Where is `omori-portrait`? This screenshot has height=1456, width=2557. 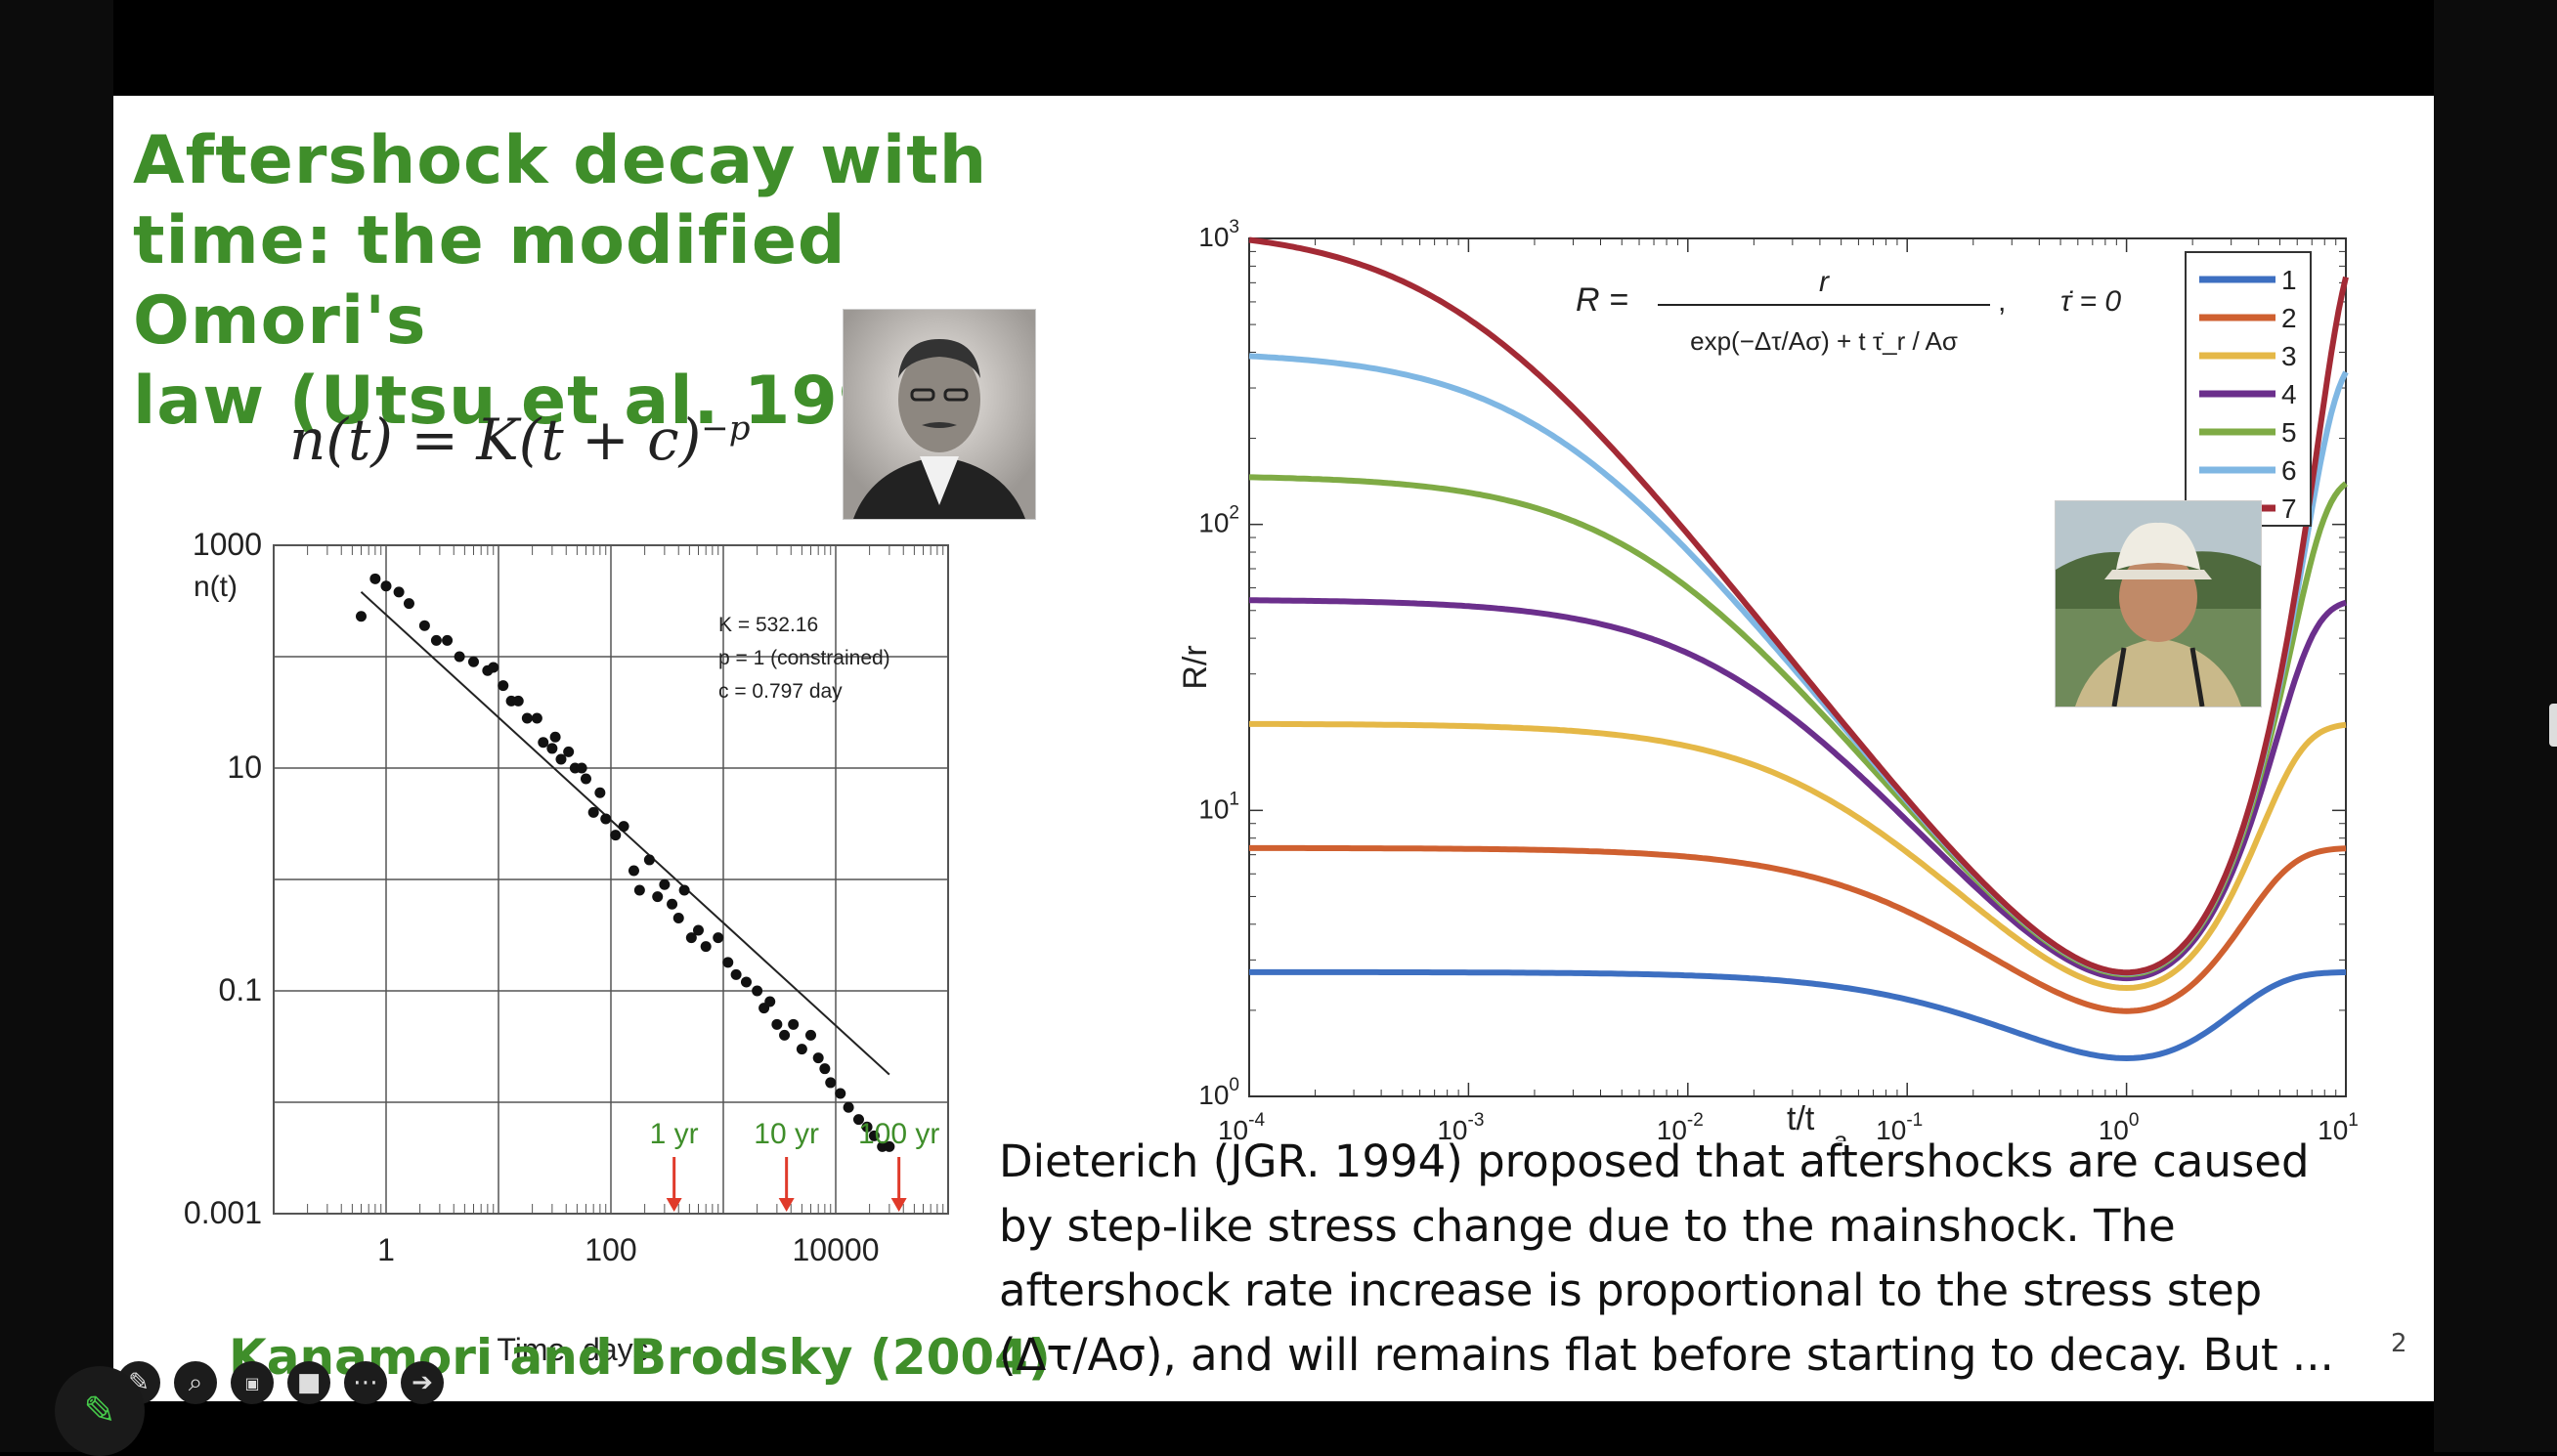 omori-portrait is located at coordinates (939, 414).